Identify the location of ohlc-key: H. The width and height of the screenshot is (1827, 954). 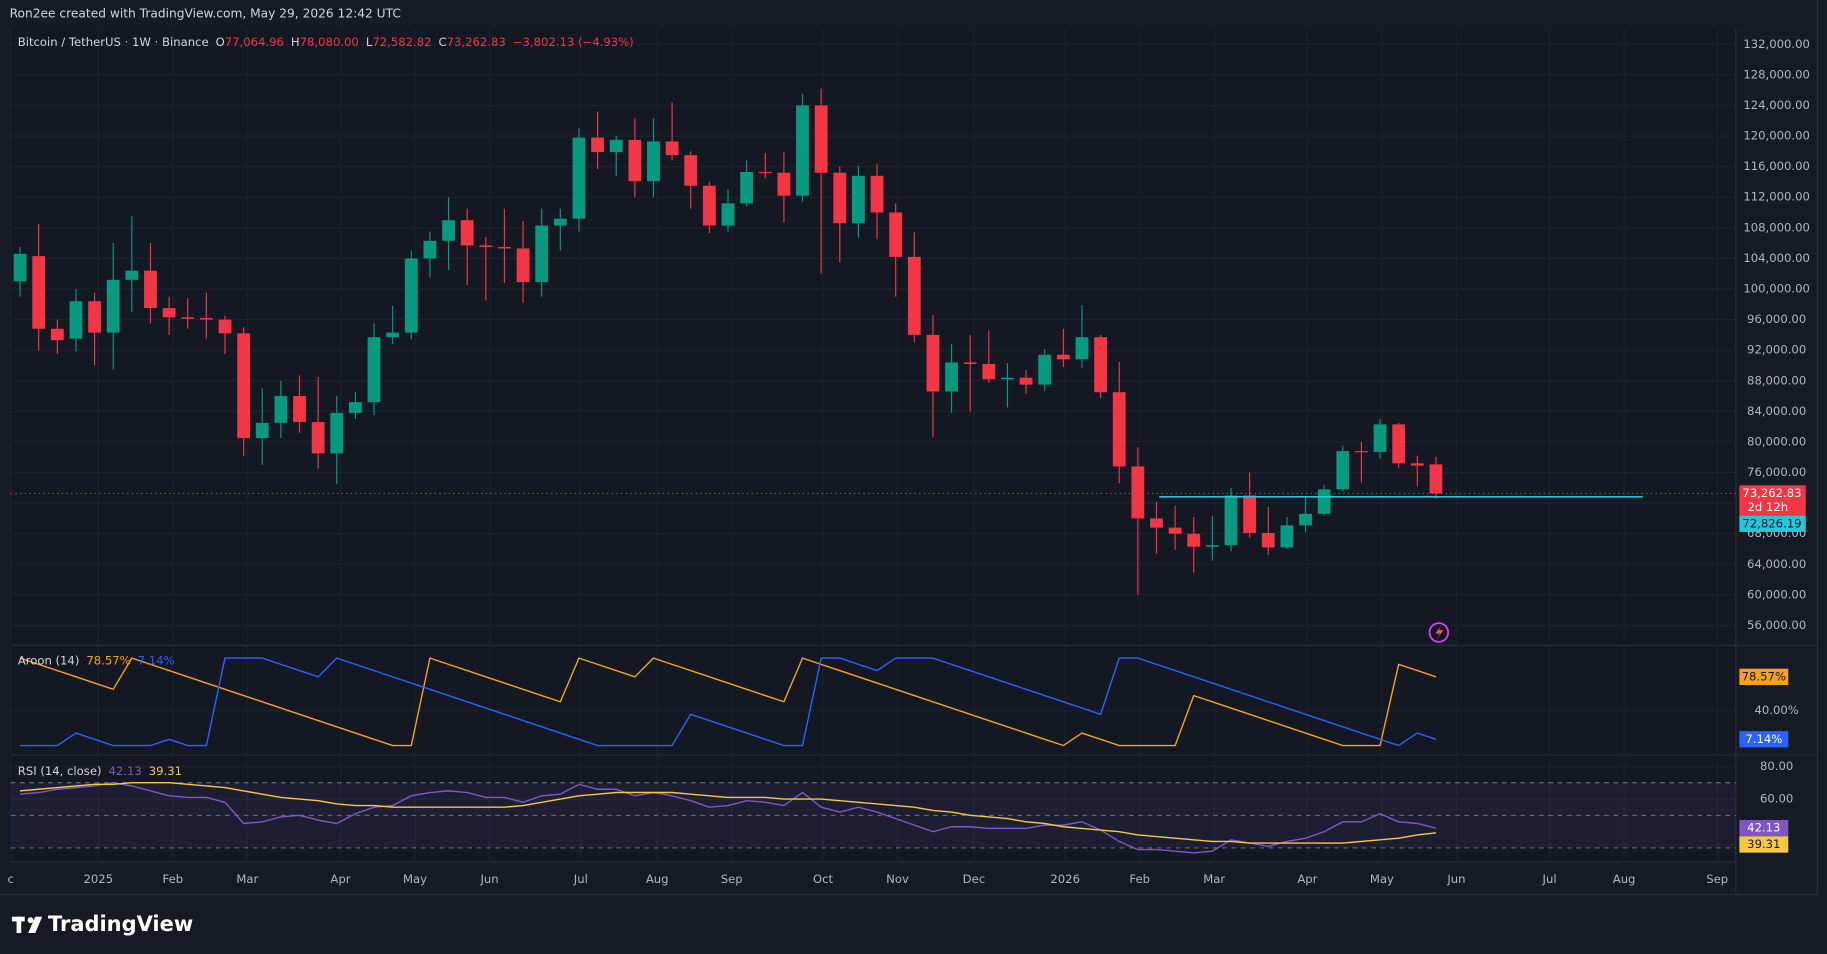
(295, 41).